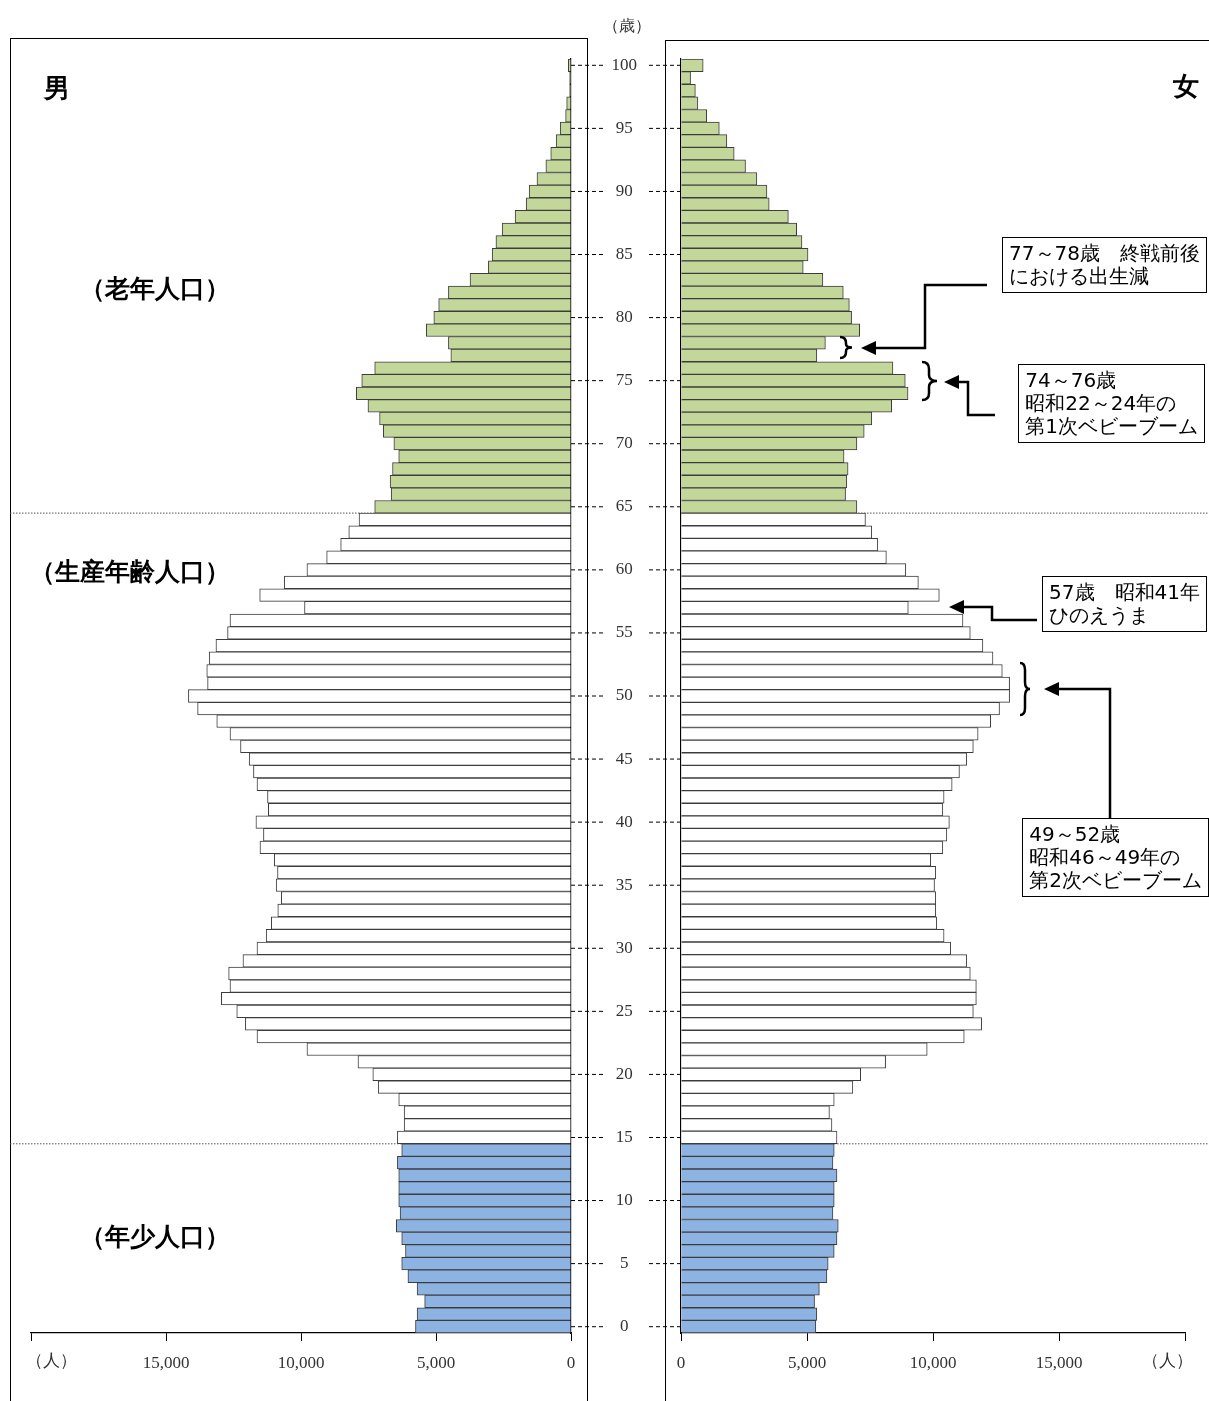  What do you see at coordinates (130, 571) in the screenshot?
I see `annotation: （生産年齢人口）` at bounding box center [130, 571].